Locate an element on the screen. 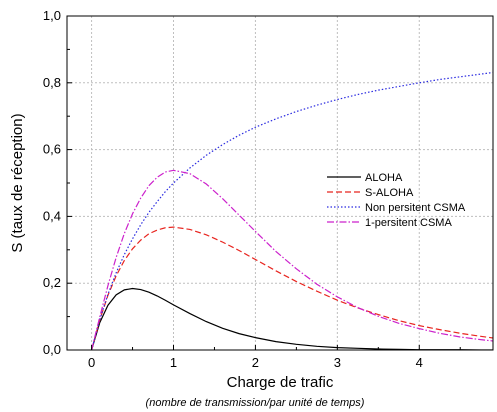 The width and height of the screenshot is (497, 412). x-tick-label: 2 is located at coordinates (255, 362).